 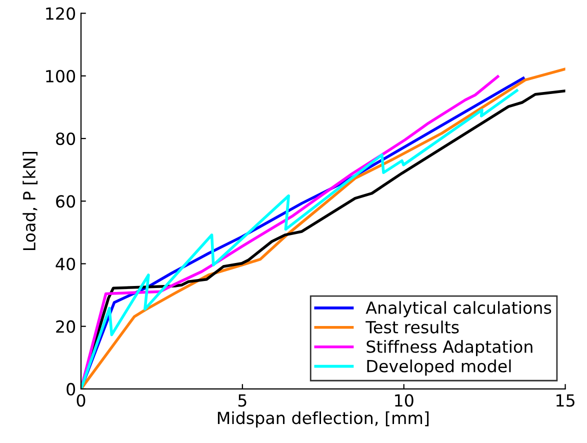 I want to click on y-axis-title: Load, P [kN], so click(x=30, y=201).